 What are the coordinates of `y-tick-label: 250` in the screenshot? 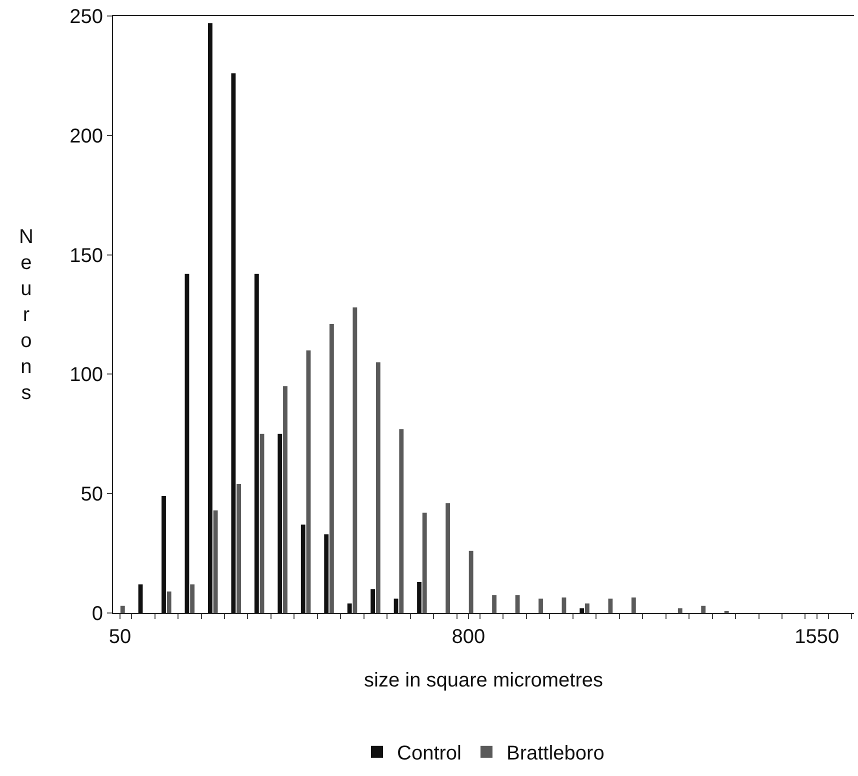 It's located at (86, 17).